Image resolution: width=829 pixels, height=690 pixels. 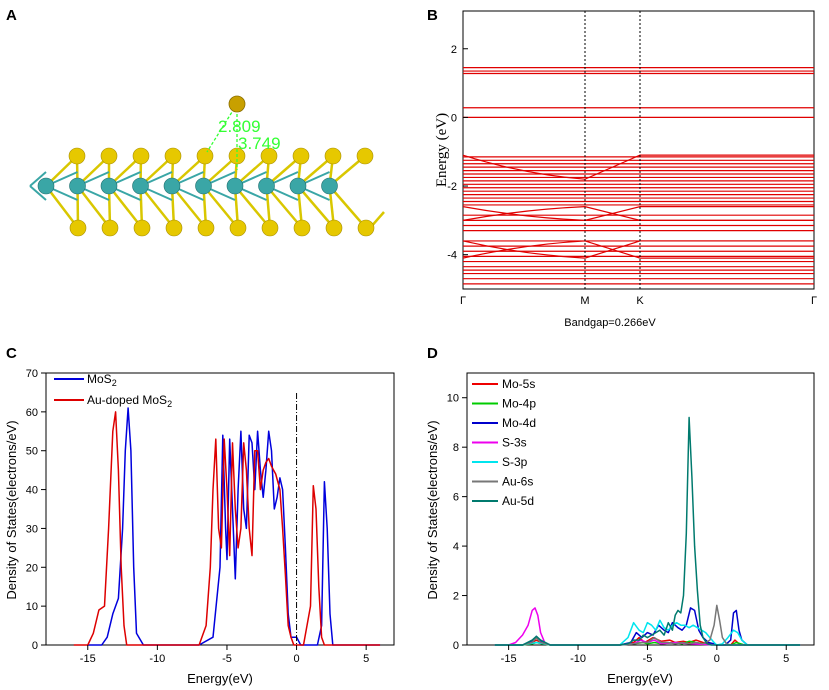 What do you see at coordinates (239, 126) in the screenshot?
I see `bond-length-label-1: 2.809` at bounding box center [239, 126].